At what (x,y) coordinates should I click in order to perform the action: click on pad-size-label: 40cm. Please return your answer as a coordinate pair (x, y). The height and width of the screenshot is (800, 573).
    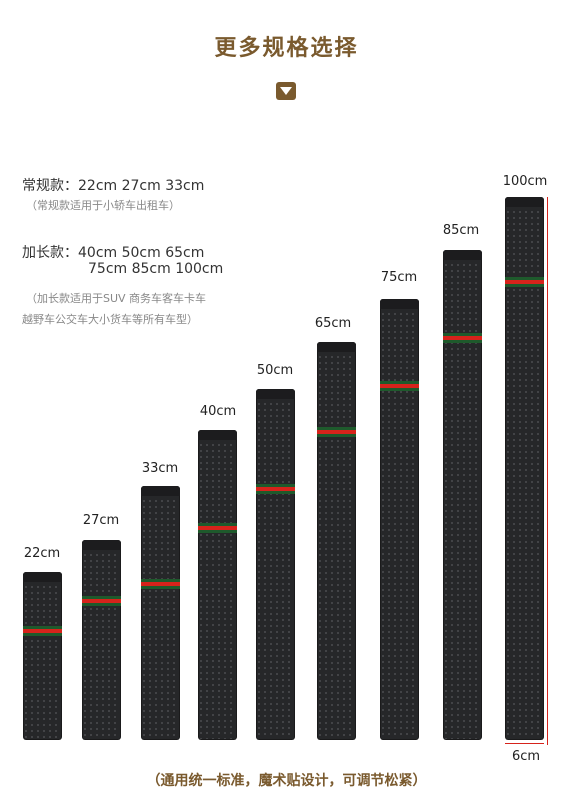
    Looking at the image, I should click on (218, 411).